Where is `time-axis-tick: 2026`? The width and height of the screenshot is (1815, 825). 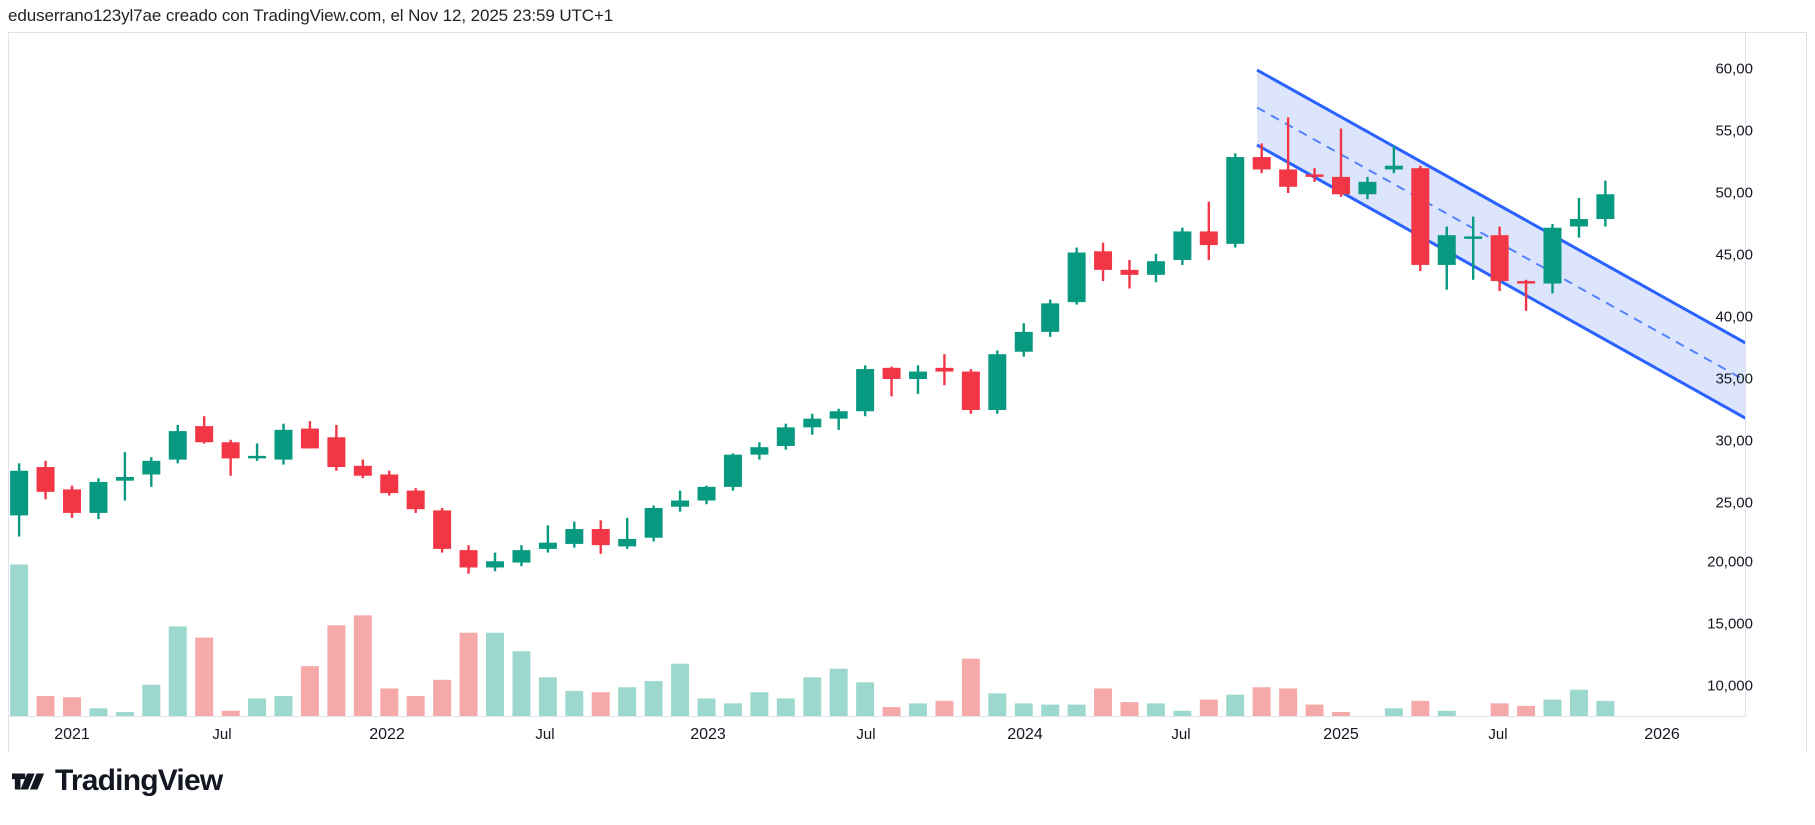
time-axis-tick: 2026 is located at coordinates (1662, 734).